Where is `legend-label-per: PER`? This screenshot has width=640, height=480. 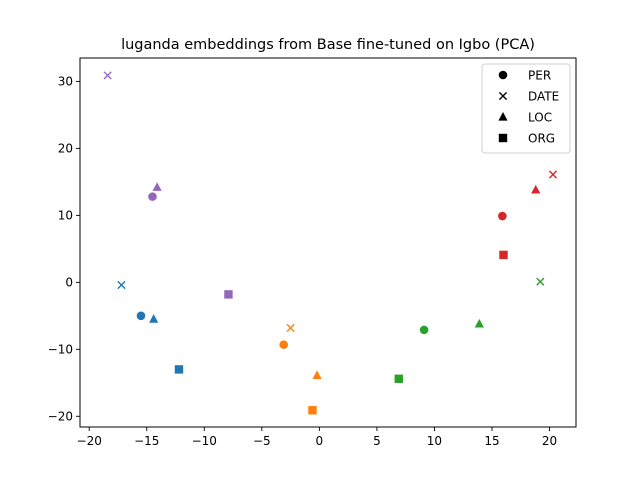 legend-label-per: PER is located at coordinates (539, 75).